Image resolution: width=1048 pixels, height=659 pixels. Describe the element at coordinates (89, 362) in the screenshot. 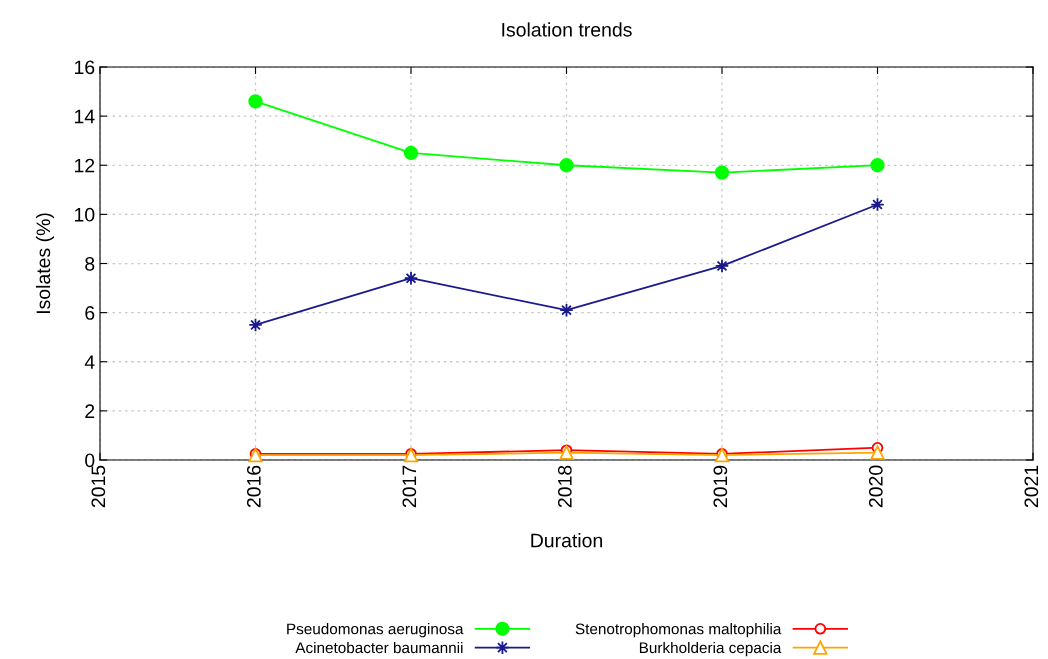

I see `y-tick-label: 4` at that location.